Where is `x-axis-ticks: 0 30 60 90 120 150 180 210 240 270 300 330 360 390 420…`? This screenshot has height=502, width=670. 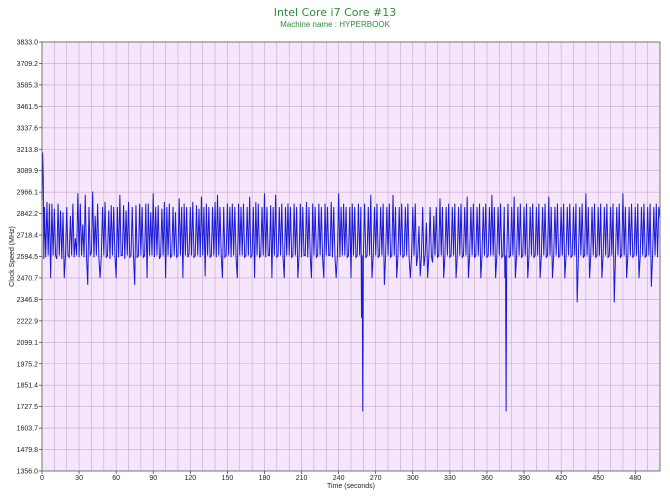
x-axis-ticks: 0 30 60 90 120 150 180 210 240 270 300 330 360 390 420… is located at coordinates (340, 476).